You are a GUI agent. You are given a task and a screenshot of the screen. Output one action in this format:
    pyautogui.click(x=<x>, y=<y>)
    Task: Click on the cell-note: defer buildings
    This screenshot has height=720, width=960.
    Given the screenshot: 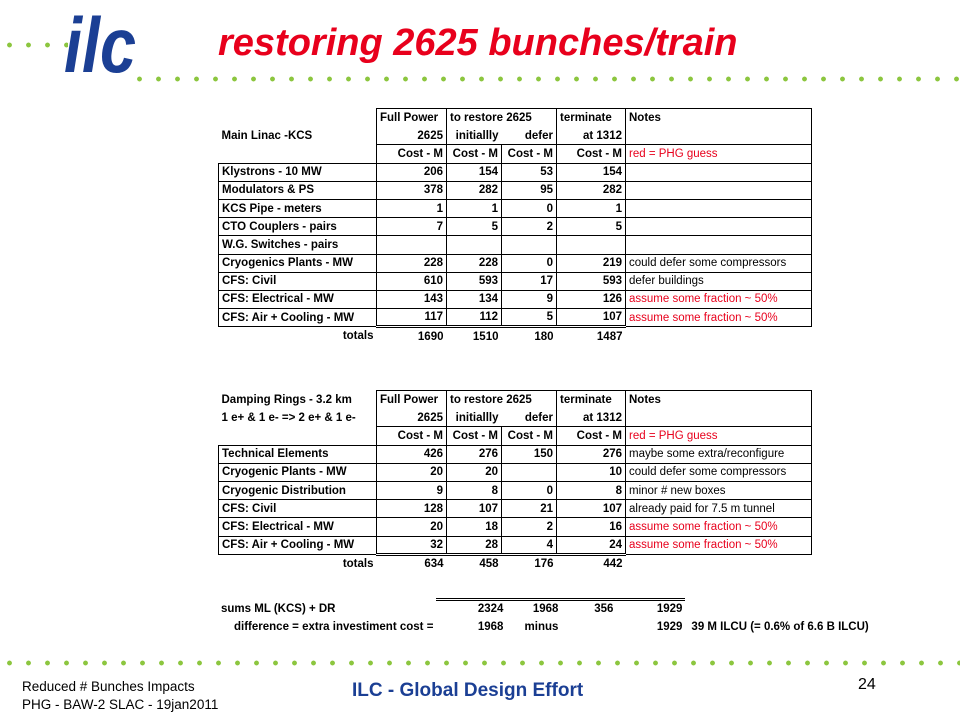 What is the action you would take?
    pyautogui.click(x=718, y=281)
    